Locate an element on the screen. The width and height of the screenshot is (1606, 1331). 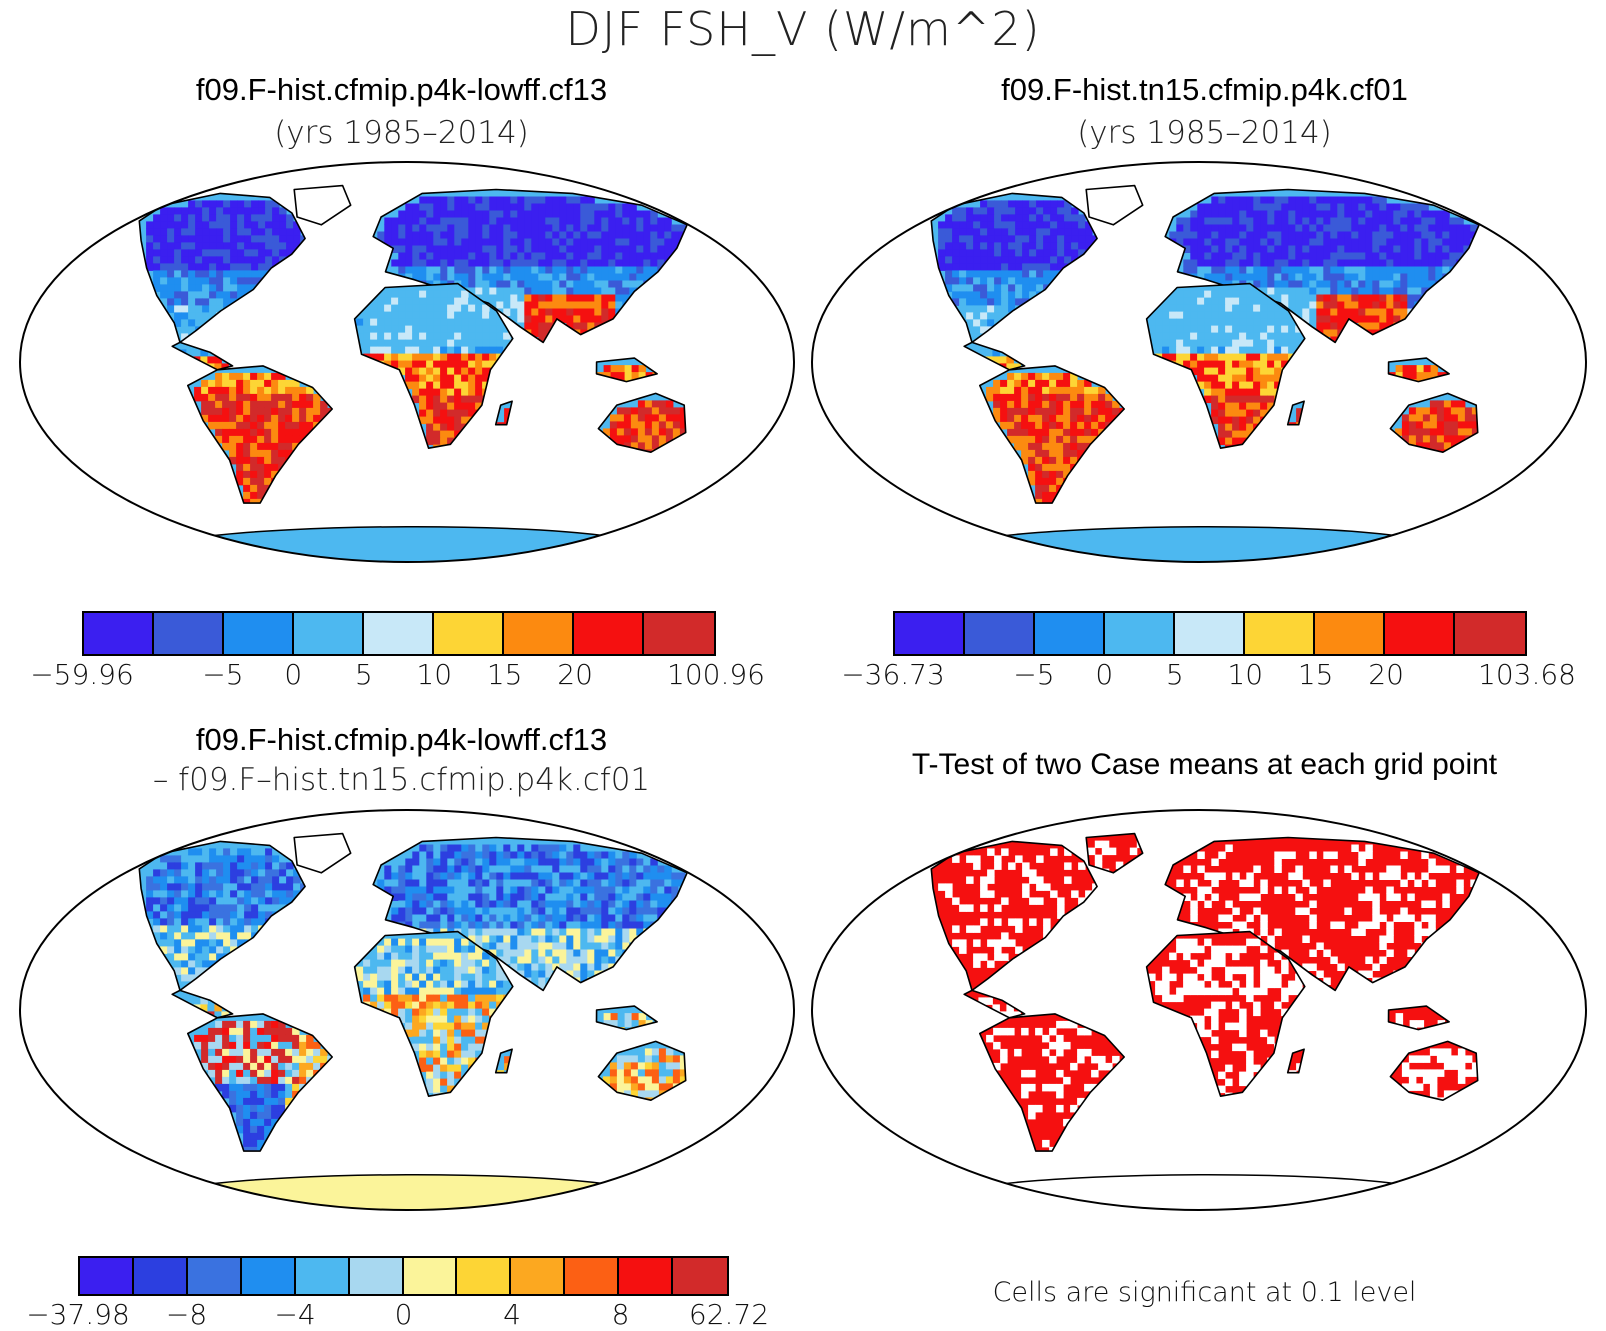
colorbar-case1-boxes is located at coordinates (399, 633).